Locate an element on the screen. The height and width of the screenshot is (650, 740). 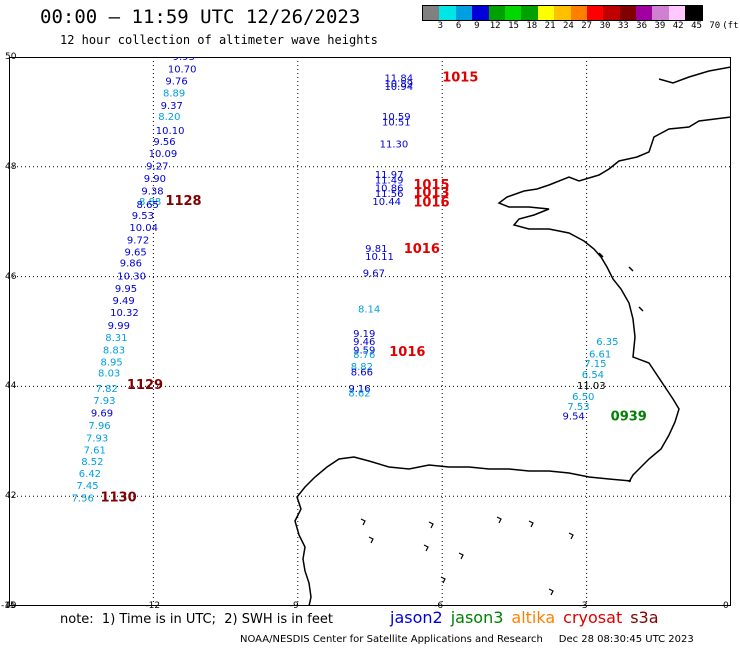
wave-height-value: 6.50 is located at coordinates (583, 397).